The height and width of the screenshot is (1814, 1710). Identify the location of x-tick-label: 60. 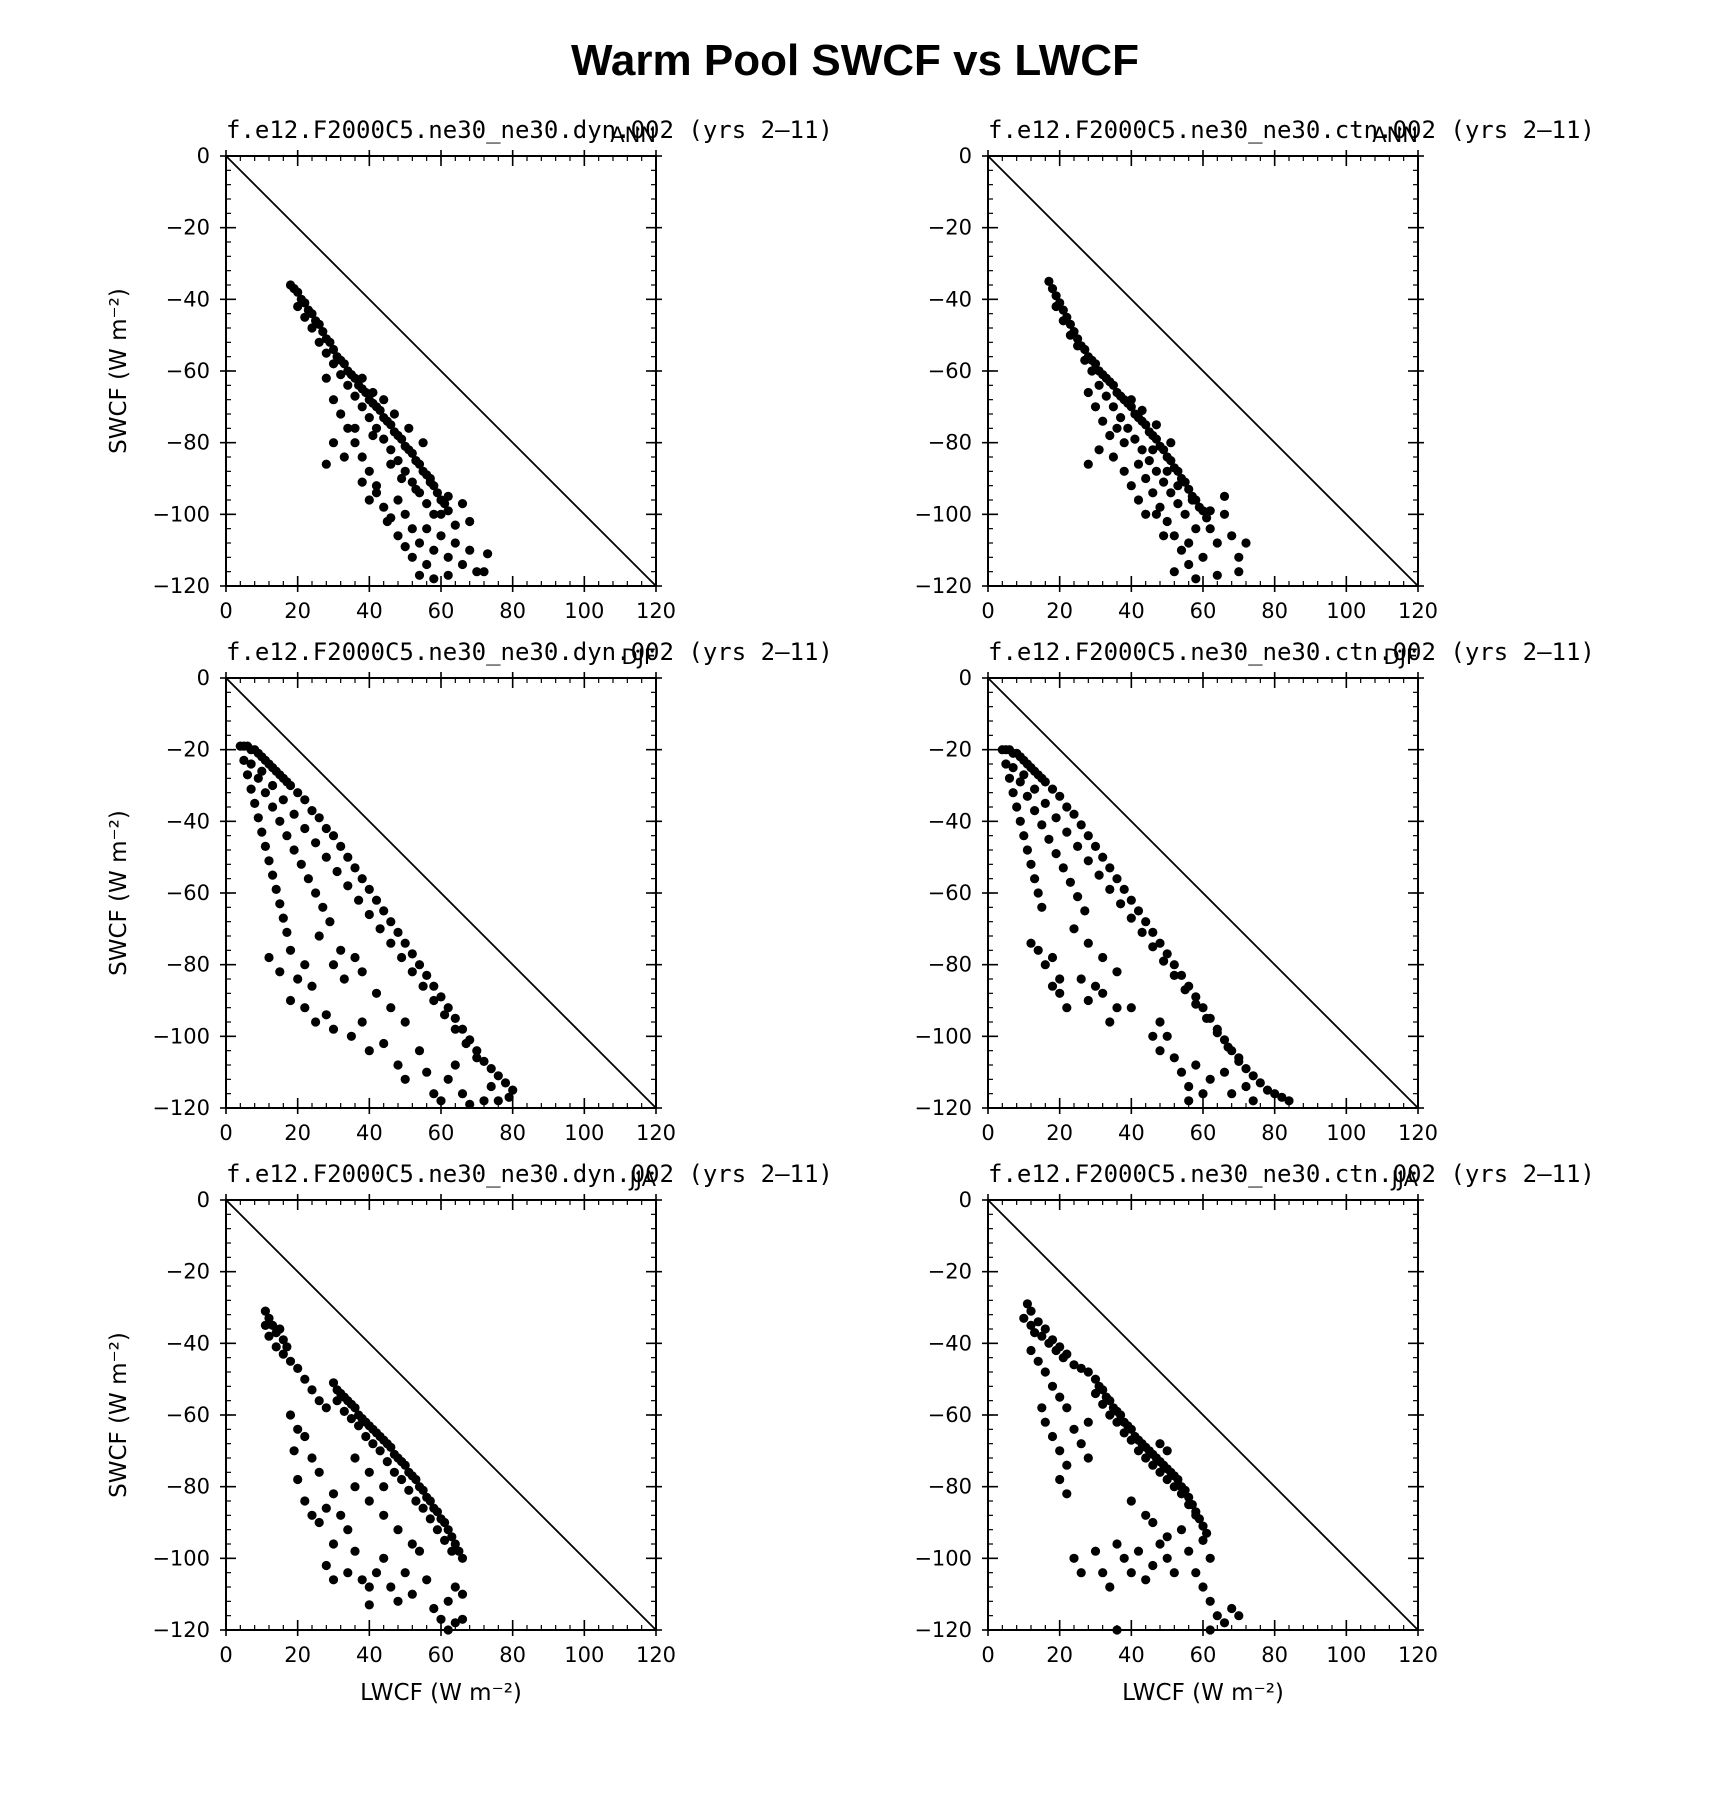
(1203, 1655).